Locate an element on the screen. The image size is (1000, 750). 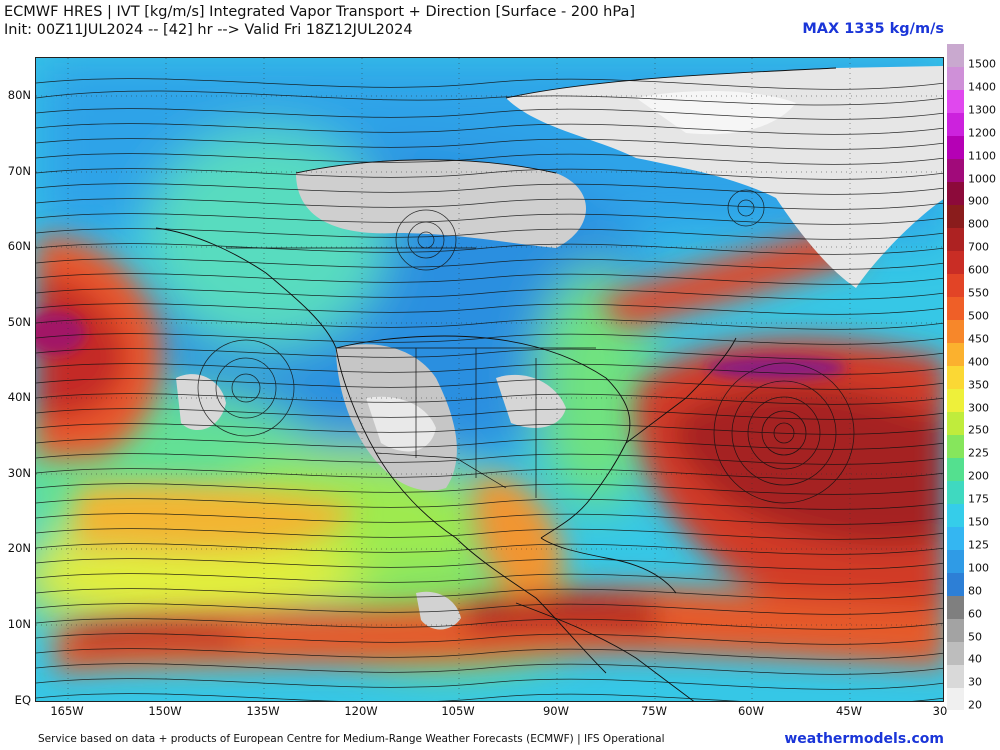
colorbar-label: 1400 is located at coordinates (982, 87).